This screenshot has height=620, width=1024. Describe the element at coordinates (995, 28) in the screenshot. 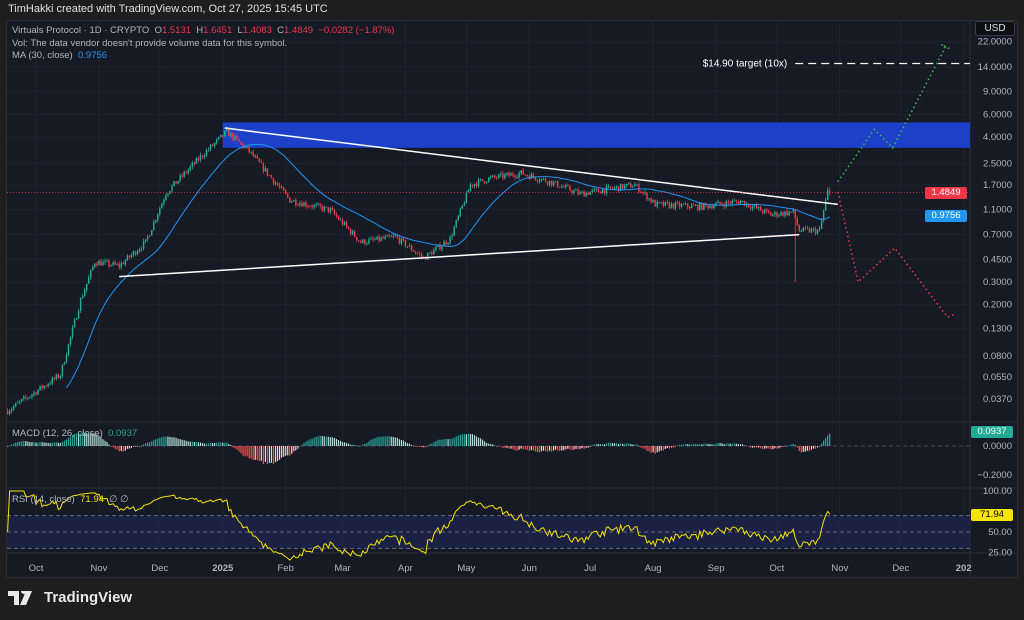

I see `currency-button: USD` at that location.